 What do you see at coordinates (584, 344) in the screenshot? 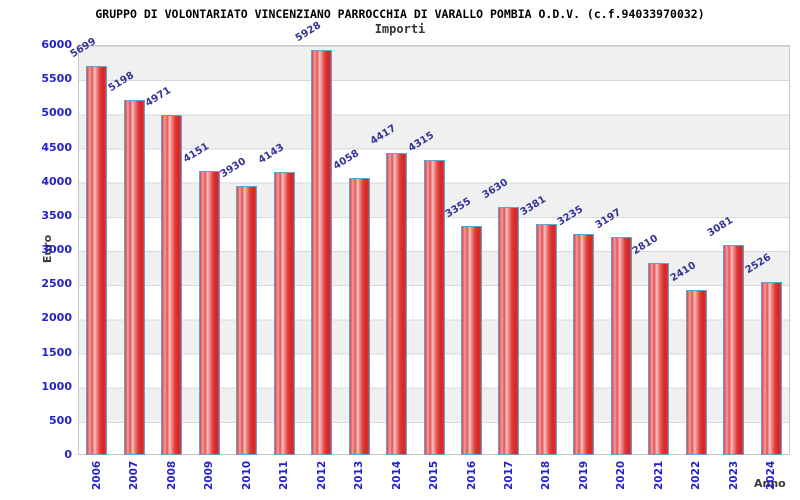
I see `bar-2019` at bounding box center [584, 344].